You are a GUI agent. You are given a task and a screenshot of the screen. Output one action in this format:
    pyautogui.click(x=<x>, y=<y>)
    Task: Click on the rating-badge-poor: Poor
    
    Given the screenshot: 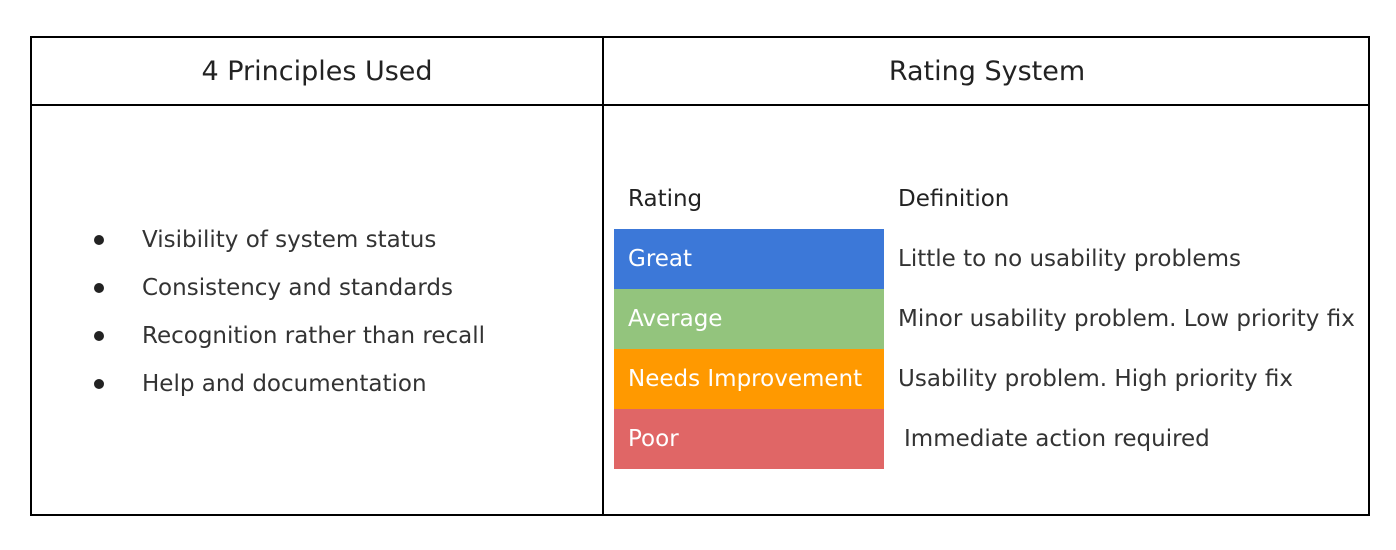 What is the action you would take?
    pyautogui.click(x=749, y=439)
    